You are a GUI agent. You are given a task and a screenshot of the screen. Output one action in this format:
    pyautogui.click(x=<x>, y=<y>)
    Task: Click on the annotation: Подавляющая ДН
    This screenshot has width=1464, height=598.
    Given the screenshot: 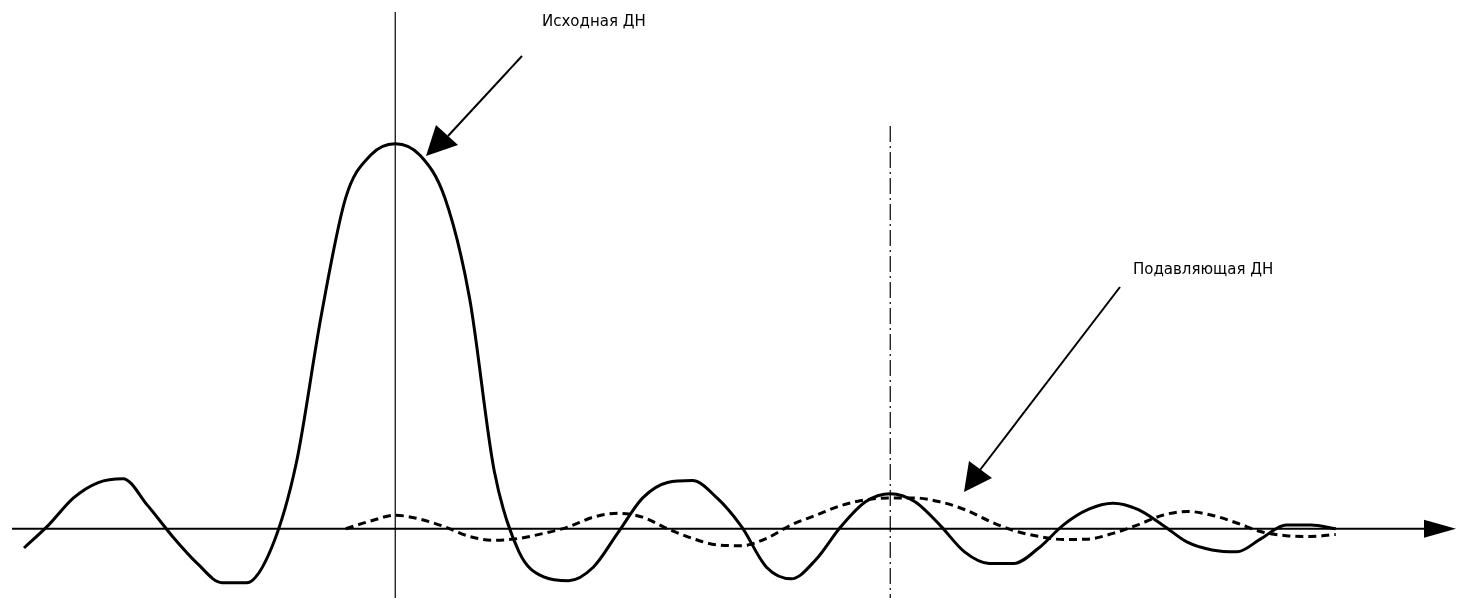 What is the action you would take?
    pyautogui.click(x=1203, y=268)
    